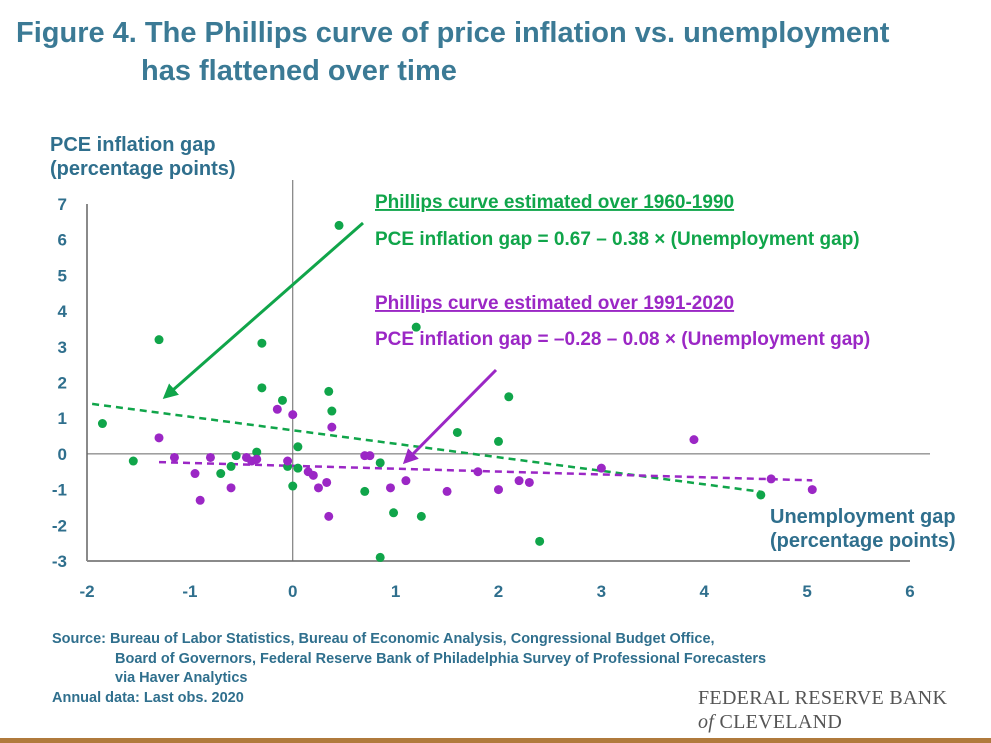 The width and height of the screenshot is (991, 743). I want to click on x-tick-label: 4, so click(705, 591).